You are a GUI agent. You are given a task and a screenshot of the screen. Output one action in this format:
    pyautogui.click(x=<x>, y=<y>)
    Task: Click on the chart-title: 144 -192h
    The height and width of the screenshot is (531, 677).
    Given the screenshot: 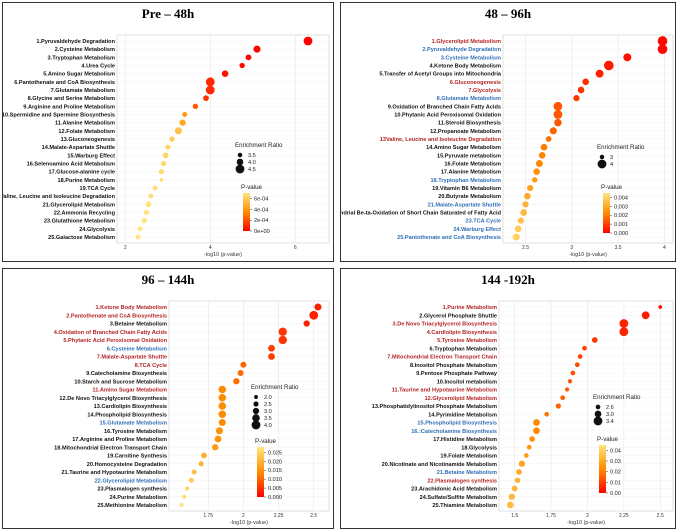 What is the action you would take?
    pyautogui.click(x=508, y=279)
    